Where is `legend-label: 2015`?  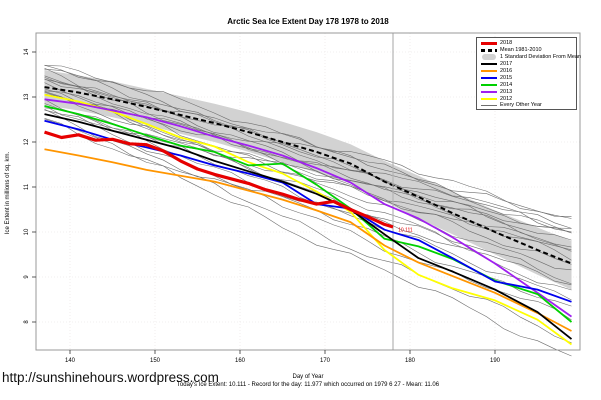
legend-label: 2015 is located at coordinates (506, 77).